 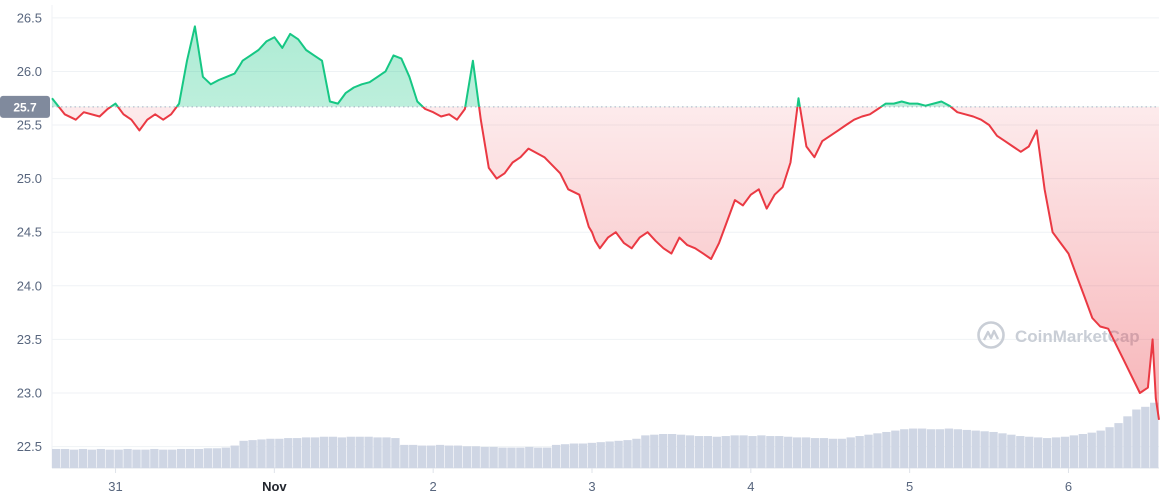 I want to click on x-tick-label: 2, so click(x=433, y=486).